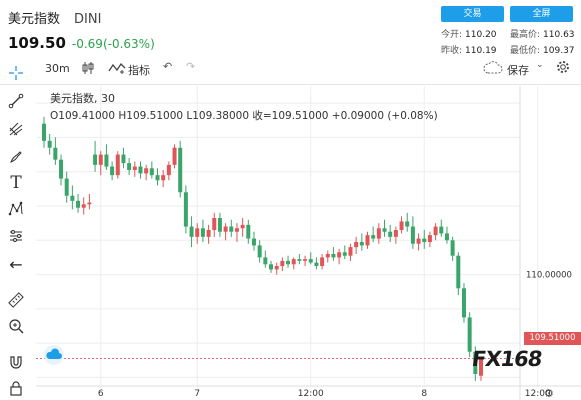  I want to click on lock-icon, so click(16, 388).